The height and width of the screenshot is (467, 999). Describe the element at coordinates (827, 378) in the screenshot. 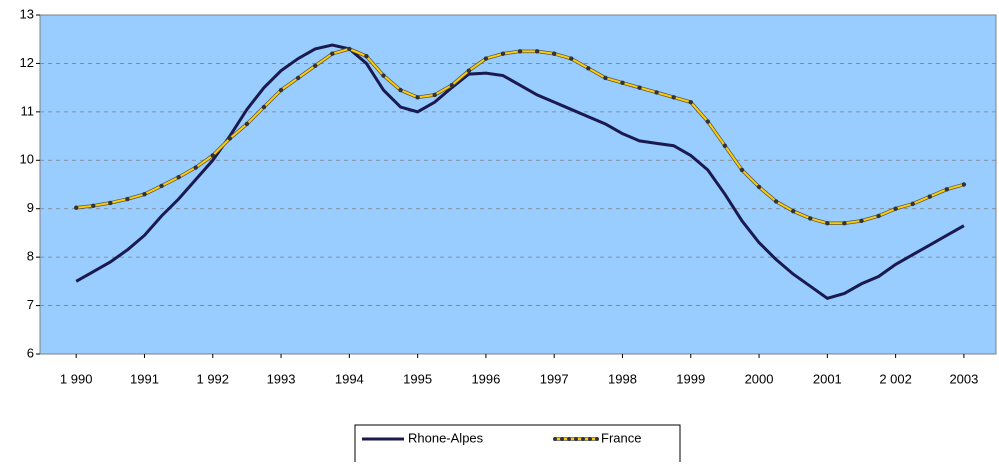

I see `x-tick-label: 2001` at that location.